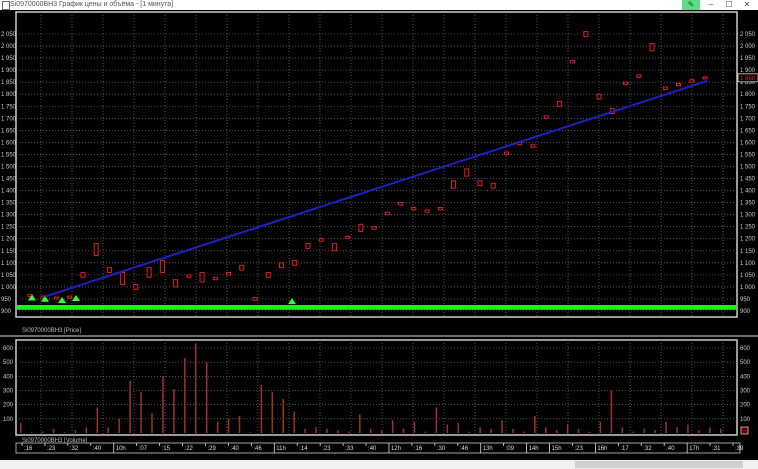 The width and height of the screenshot is (758, 469). Describe the element at coordinates (9, 155) in the screenshot. I see `price-tick-label-left: 1 550` at that location.